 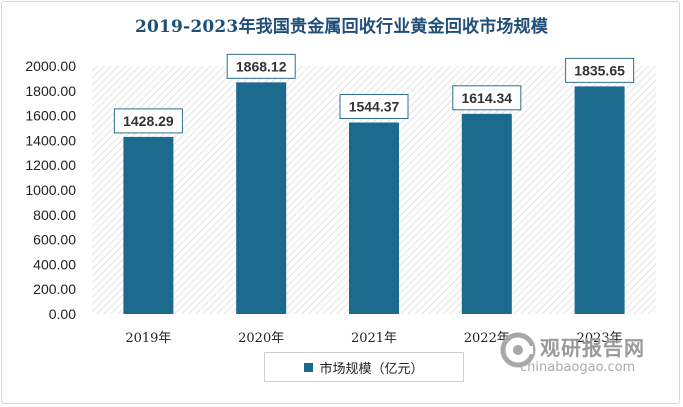 What do you see at coordinates (261, 338) in the screenshot?
I see `x-tick-label: 2020年` at bounding box center [261, 338].